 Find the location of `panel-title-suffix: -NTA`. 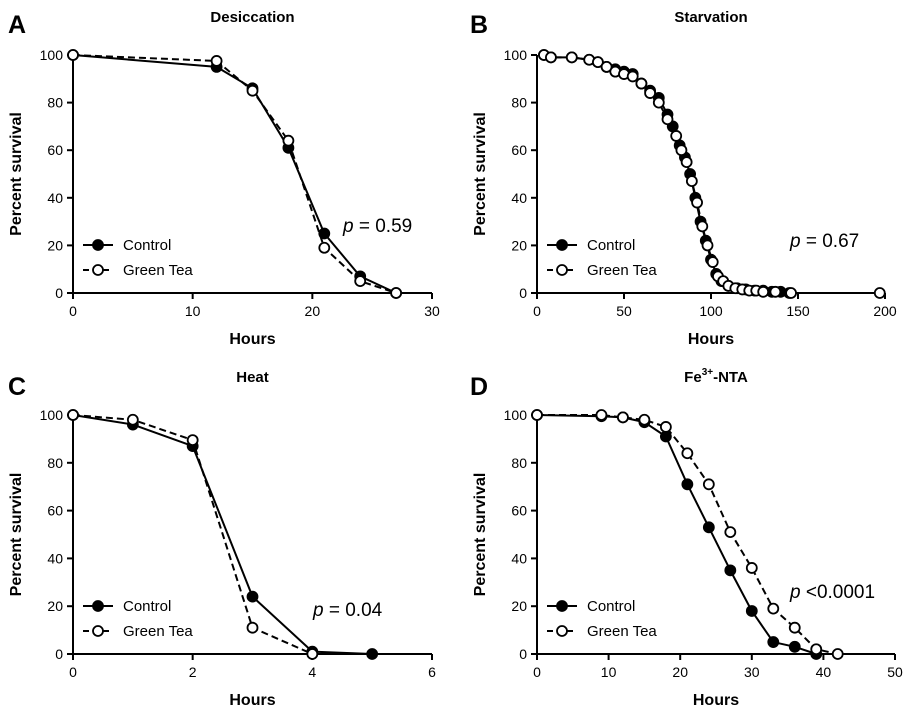

panel-title-suffix: -NTA is located at coordinates (730, 377).